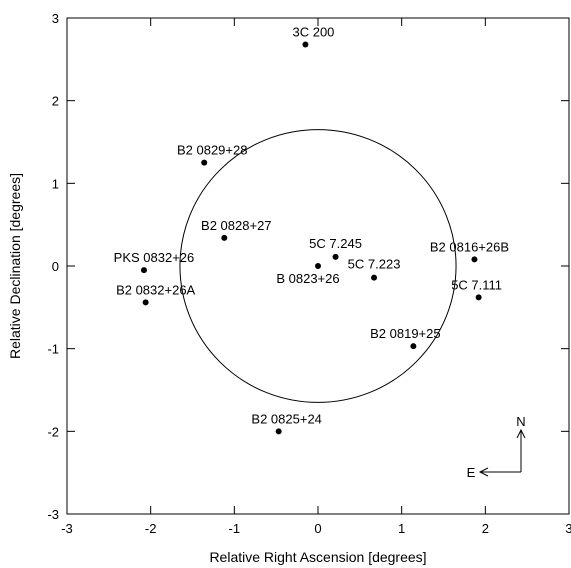 The height and width of the screenshot is (568, 571). What do you see at coordinates (317, 528) in the screenshot?
I see `x-tick-label: 0` at bounding box center [317, 528].